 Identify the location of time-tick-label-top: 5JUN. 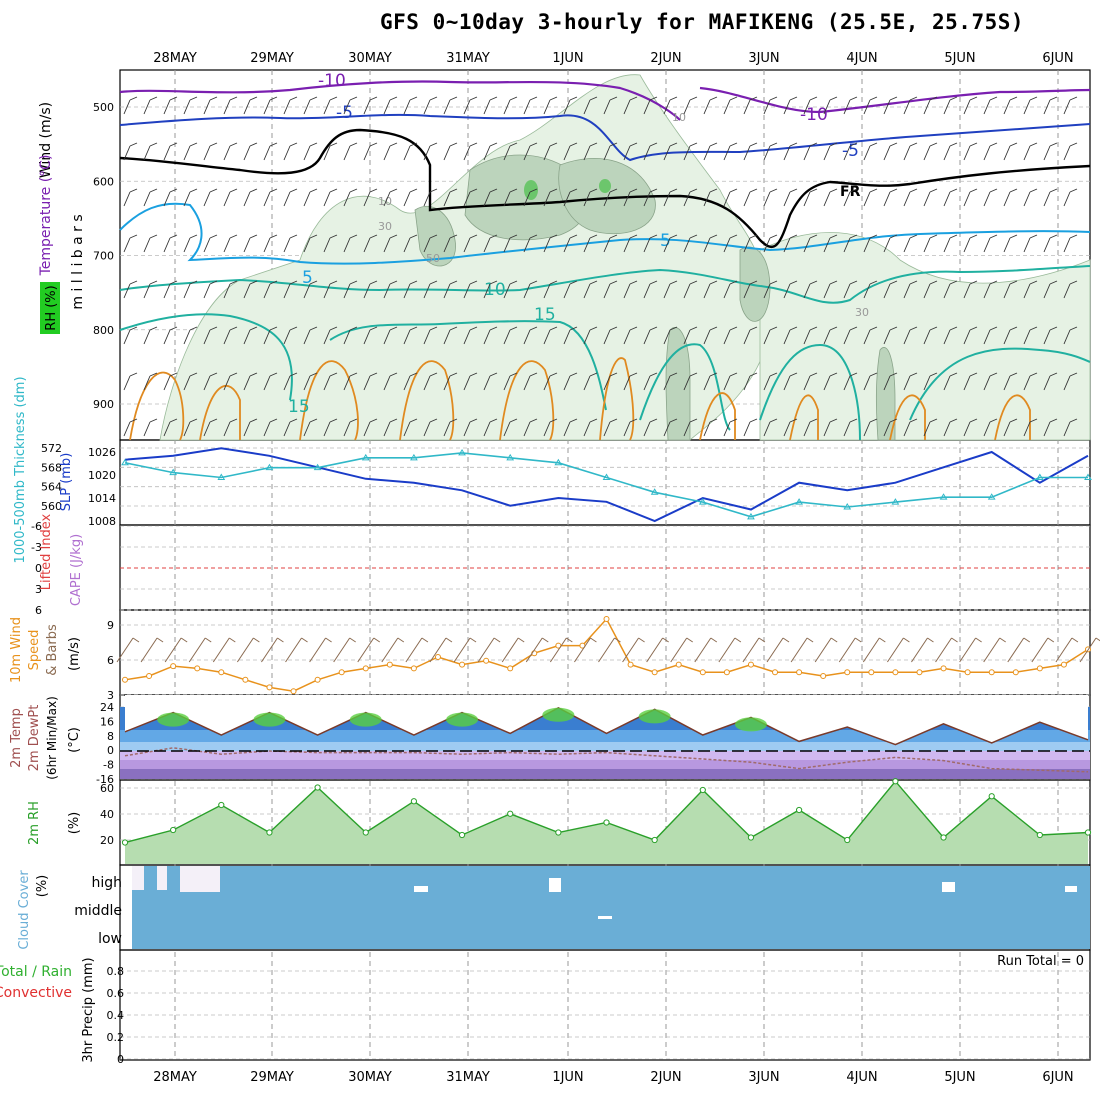
(959, 58).